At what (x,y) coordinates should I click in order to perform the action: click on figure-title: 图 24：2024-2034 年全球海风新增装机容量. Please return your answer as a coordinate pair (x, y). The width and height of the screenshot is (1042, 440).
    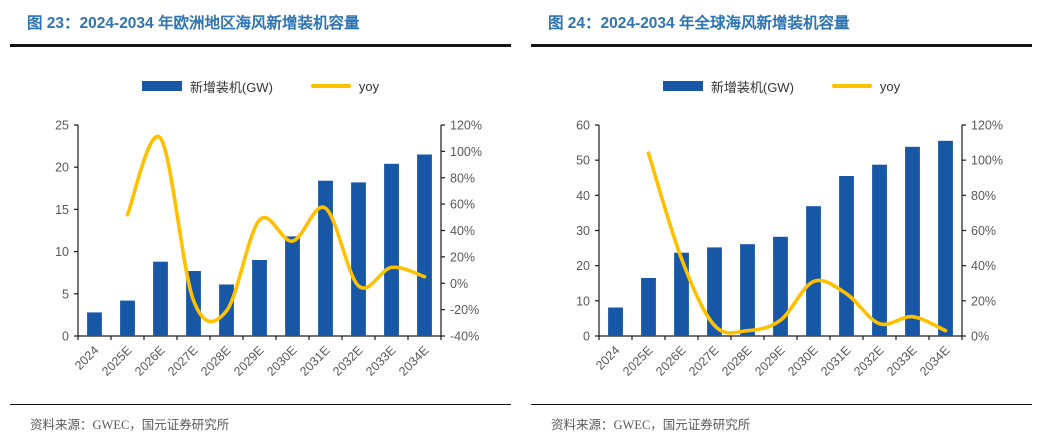
    Looking at the image, I should click on (699, 23).